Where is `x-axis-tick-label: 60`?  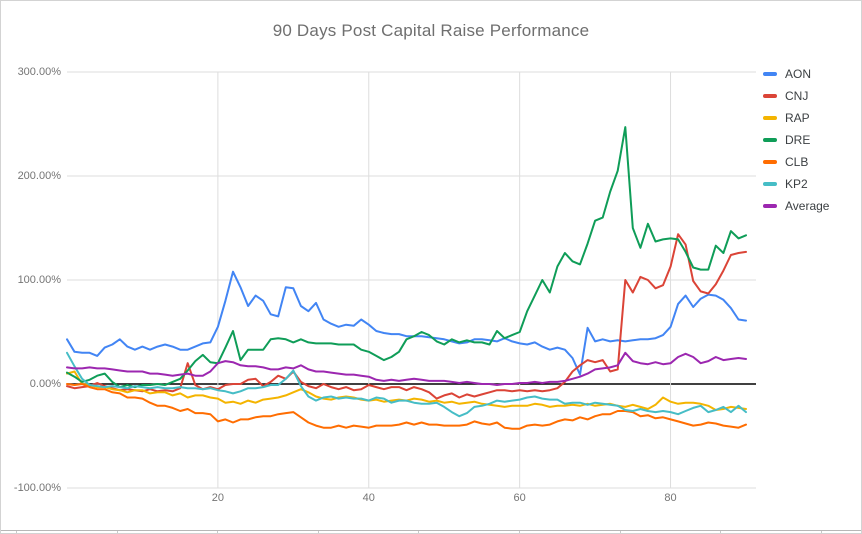 x-axis-tick-label: 60 is located at coordinates (519, 498).